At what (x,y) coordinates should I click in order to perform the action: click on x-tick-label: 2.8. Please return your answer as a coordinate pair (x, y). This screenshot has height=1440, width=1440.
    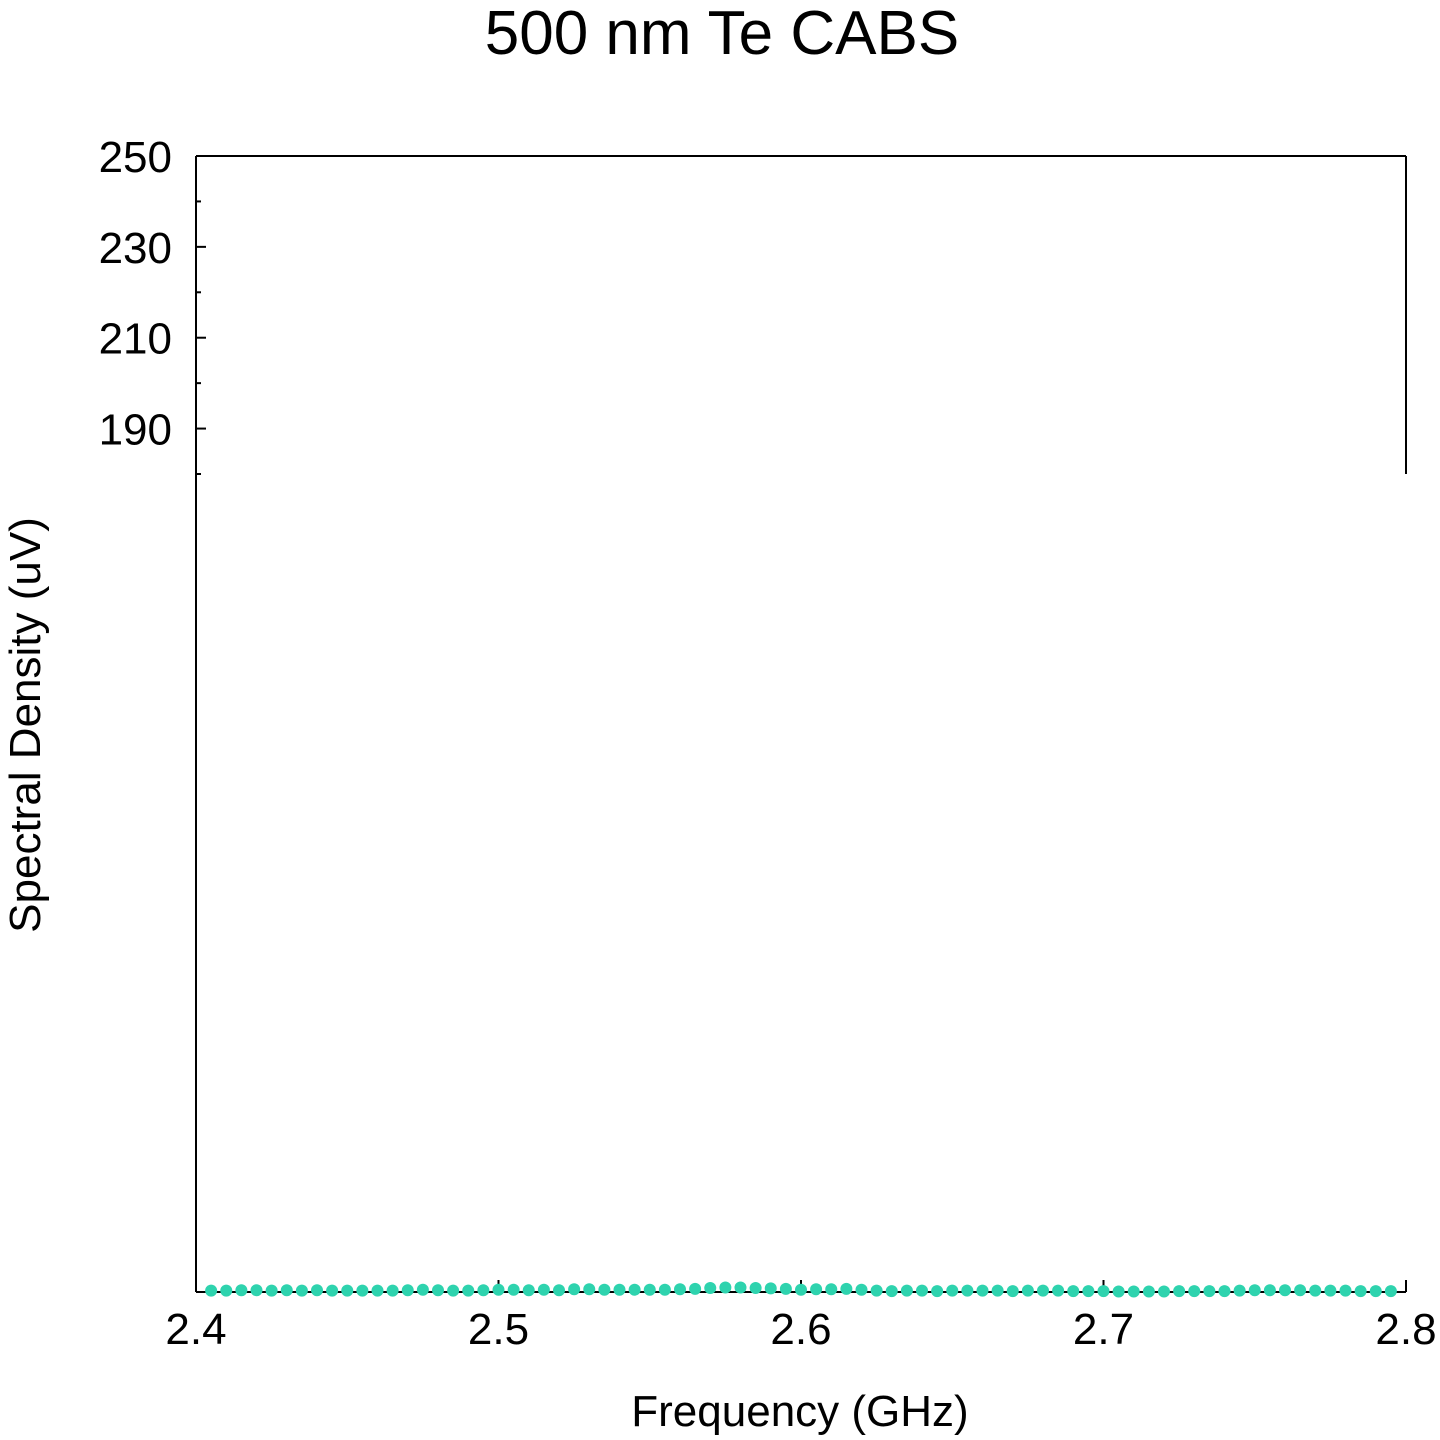
    Looking at the image, I should click on (1405, 1329).